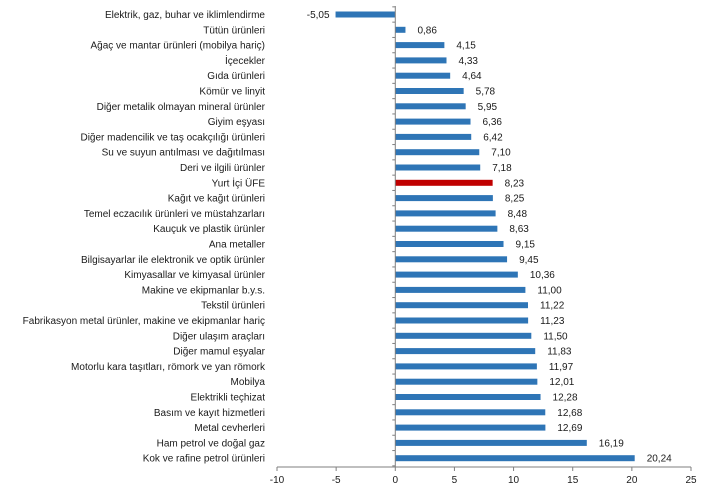 The image size is (705, 493). Describe the element at coordinates (632, 480) in the screenshot. I see `x-tick-label: 20` at that location.